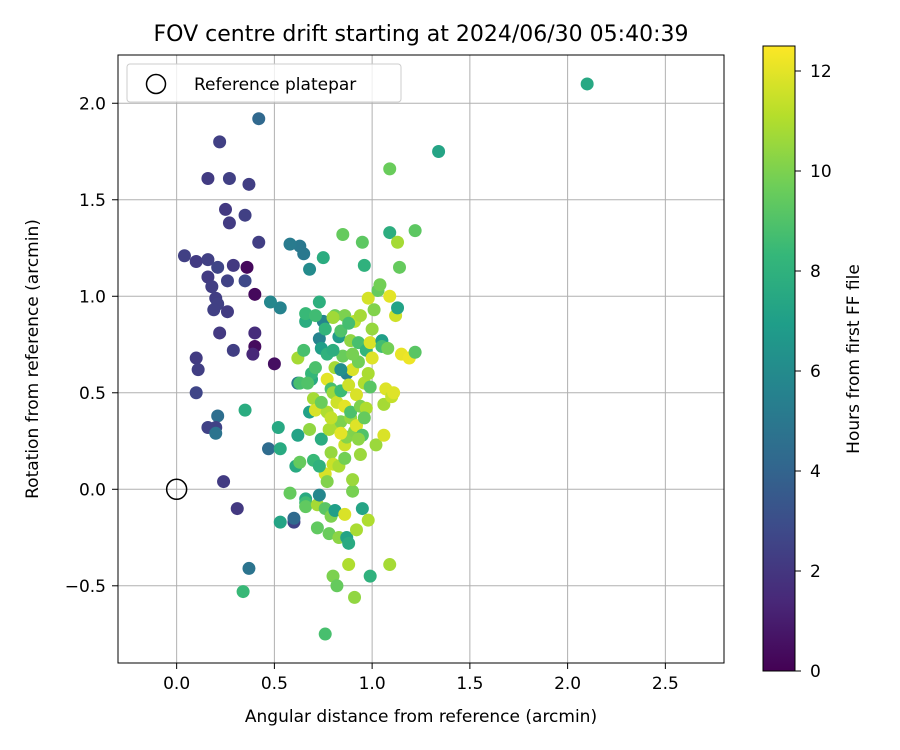 The width and height of the screenshot is (900, 750). What do you see at coordinates (421, 717) in the screenshot?
I see `x-axis-label: Angular distance from reference (arcmin)` at bounding box center [421, 717].